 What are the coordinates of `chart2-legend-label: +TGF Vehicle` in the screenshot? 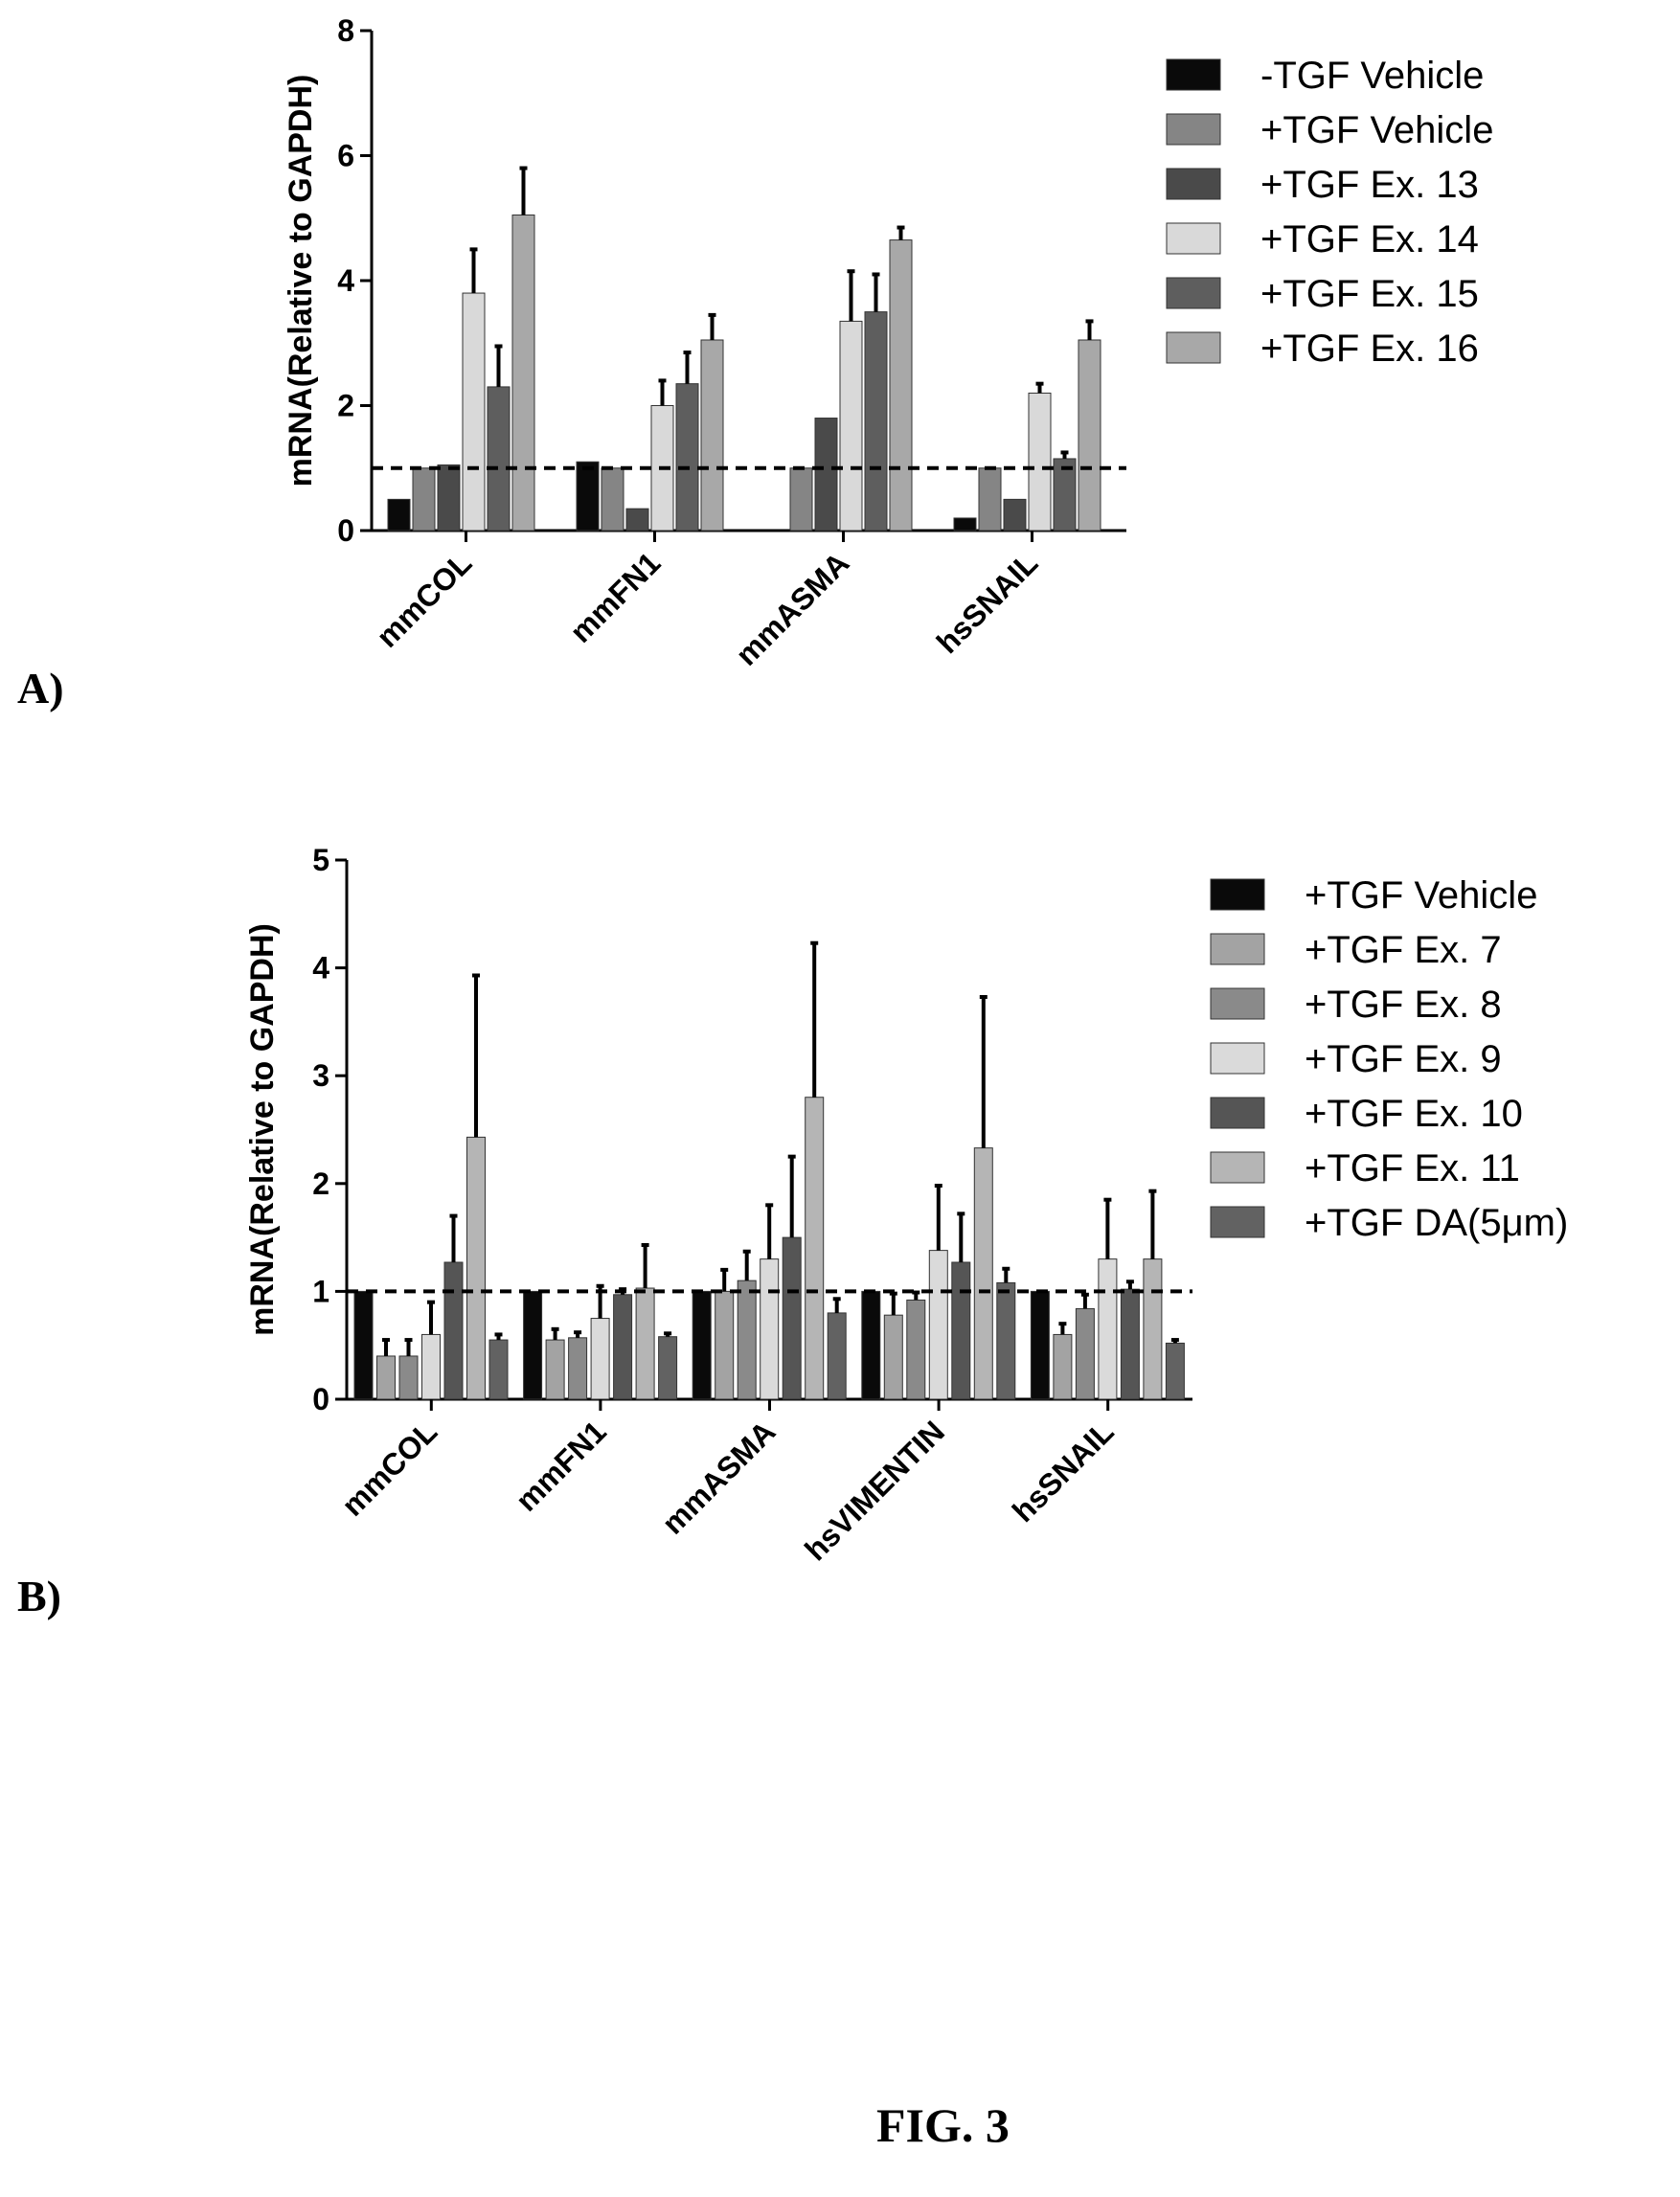 It's located at (1421, 896).